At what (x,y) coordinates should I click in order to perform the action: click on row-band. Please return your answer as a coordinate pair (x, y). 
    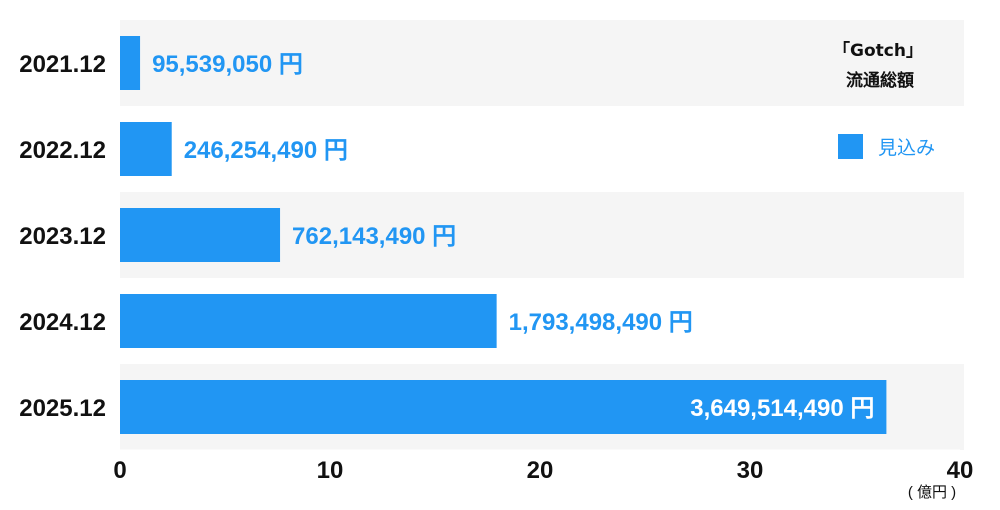
    Looking at the image, I should click on (542, 63).